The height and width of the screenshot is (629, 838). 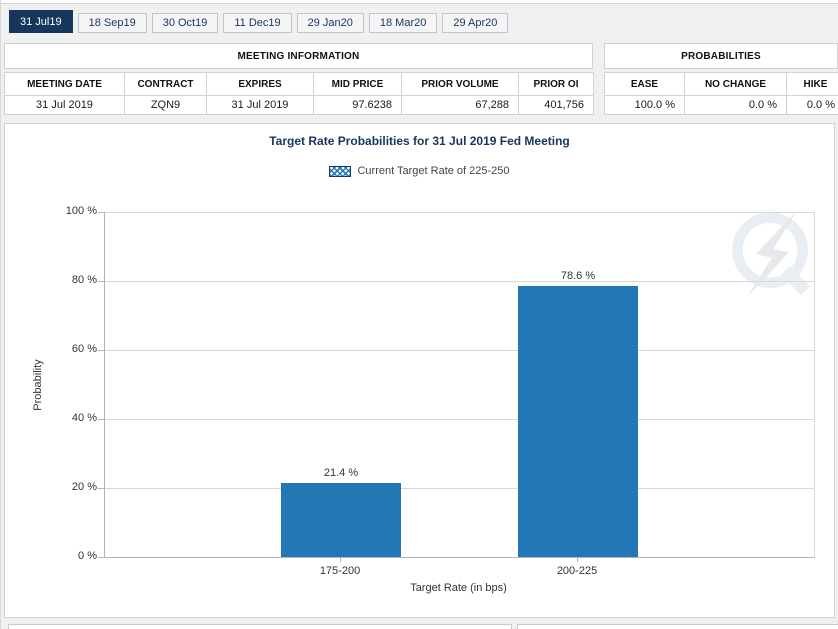 What do you see at coordinates (460, 105) in the screenshot?
I see `prior-volume-value: 67,288` at bounding box center [460, 105].